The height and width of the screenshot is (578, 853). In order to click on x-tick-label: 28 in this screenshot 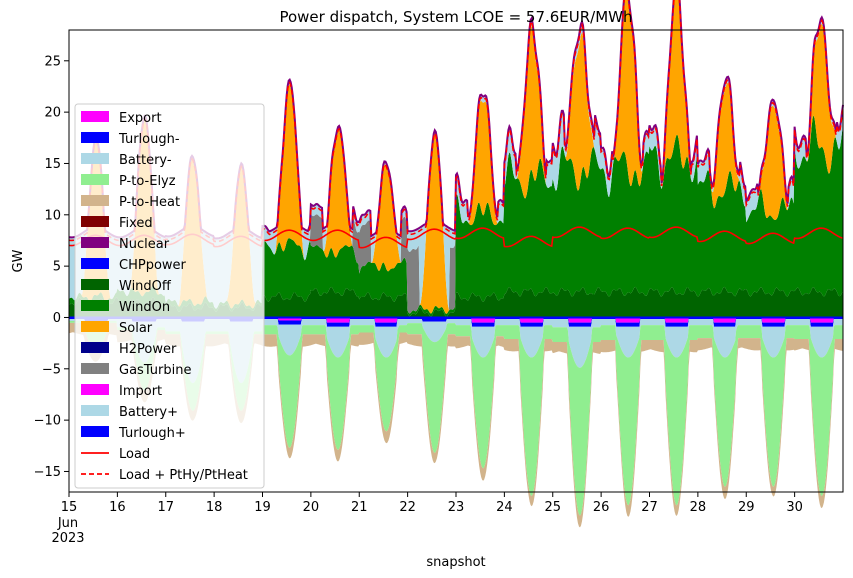, I will do `click(698, 507)`.